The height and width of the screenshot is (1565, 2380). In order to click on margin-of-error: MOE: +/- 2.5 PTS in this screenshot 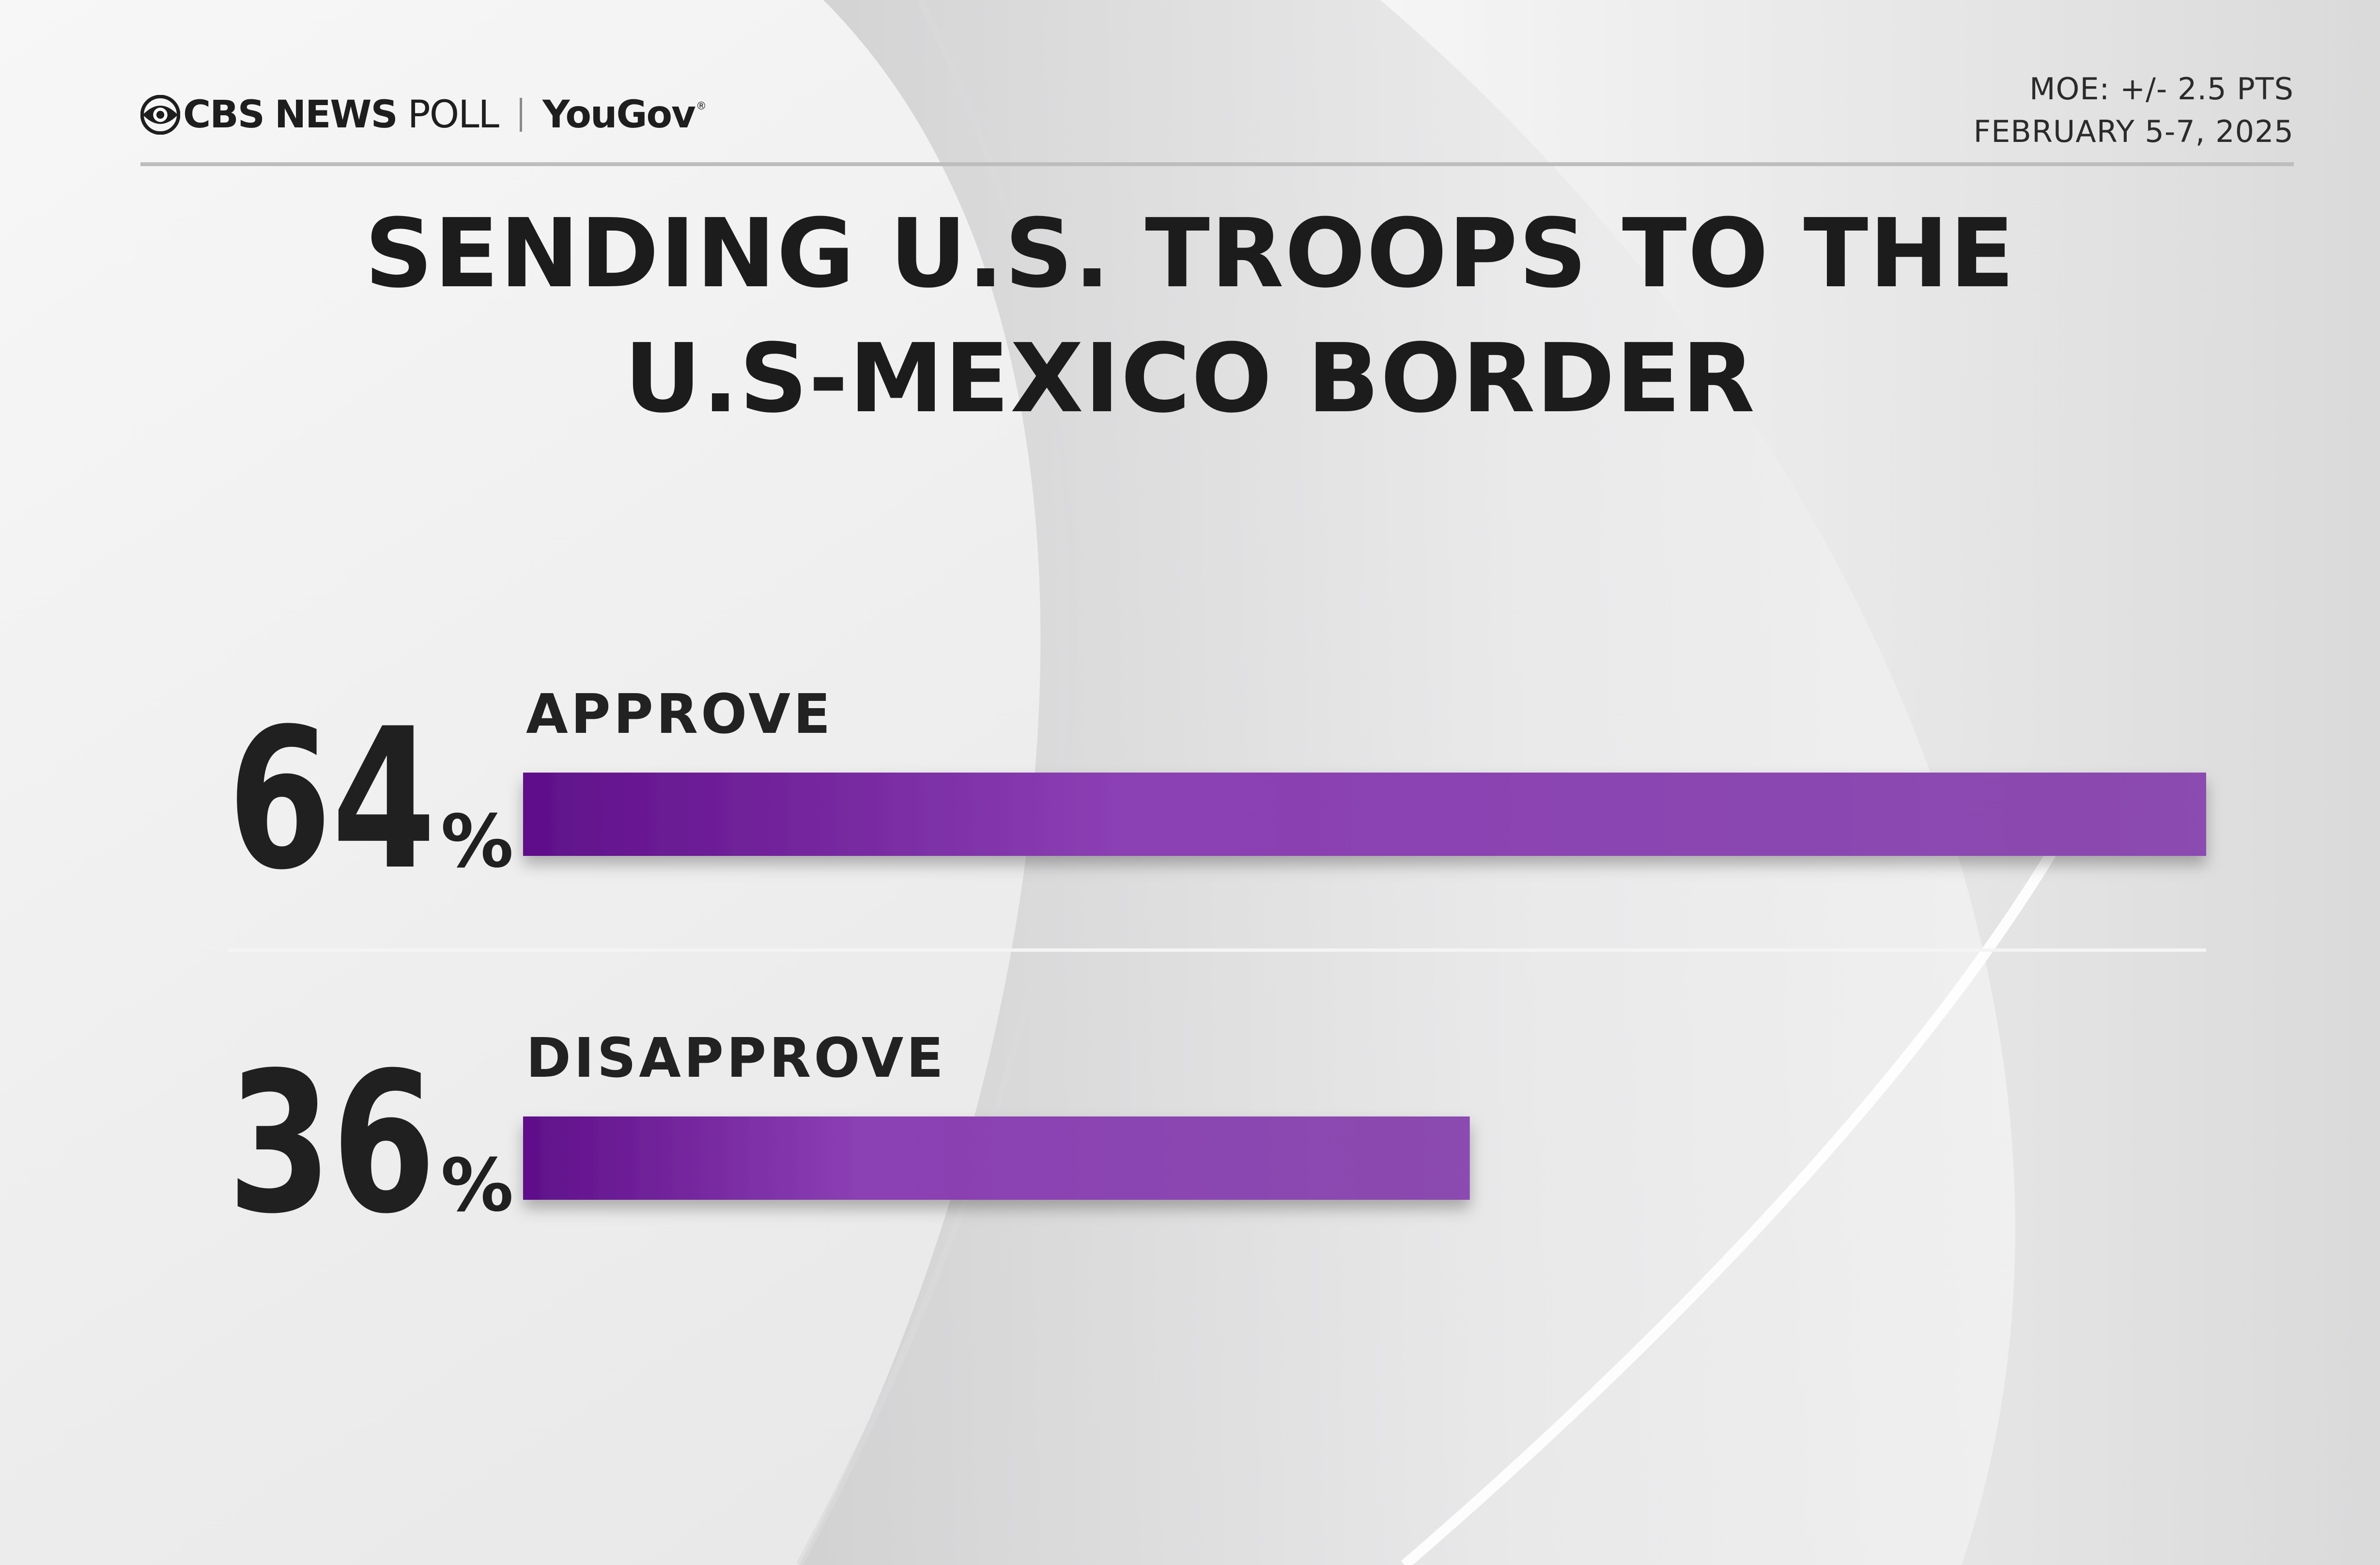, I will do `click(2161, 89)`.